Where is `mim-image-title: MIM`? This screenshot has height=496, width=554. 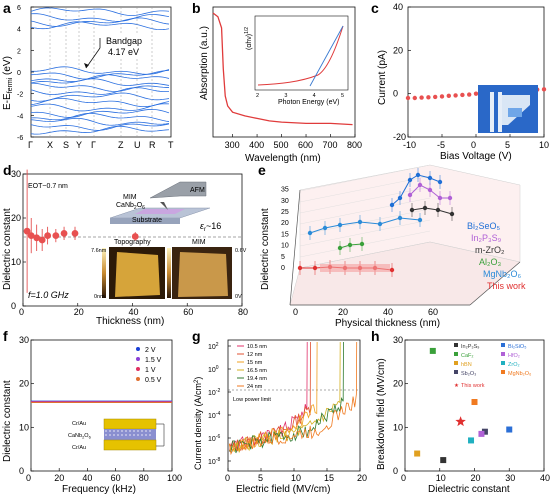 mim-image-title: MIM is located at coordinates (199, 242).